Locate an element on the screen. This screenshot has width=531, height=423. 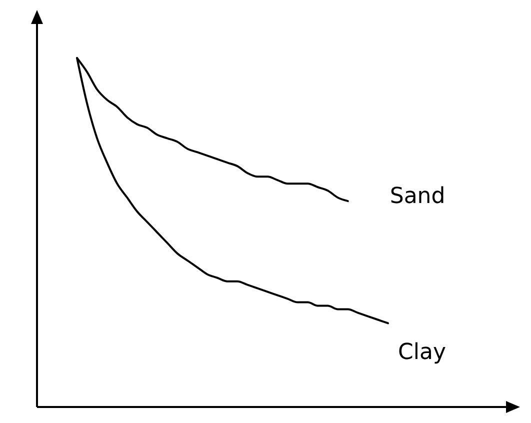
series-label: Sand is located at coordinates (418, 197).